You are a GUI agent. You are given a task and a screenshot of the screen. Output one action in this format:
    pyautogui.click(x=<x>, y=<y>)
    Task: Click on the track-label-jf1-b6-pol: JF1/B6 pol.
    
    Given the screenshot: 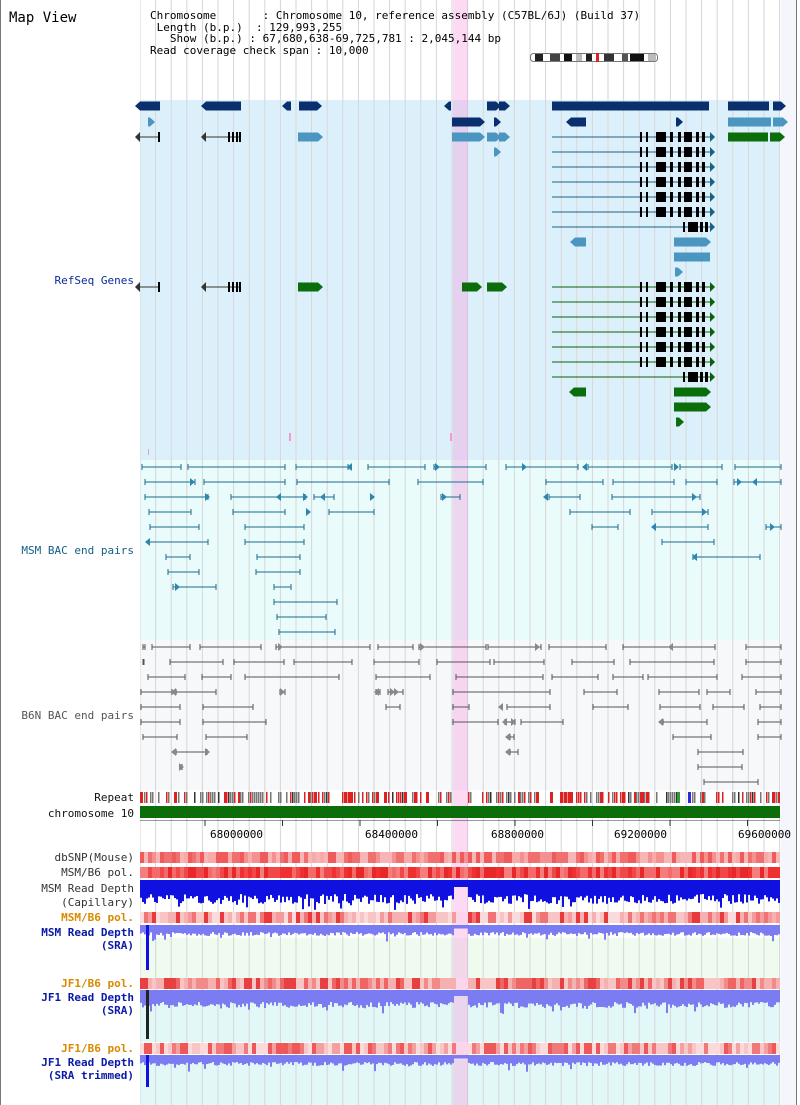 What is the action you would take?
    pyautogui.click(x=97, y=983)
    